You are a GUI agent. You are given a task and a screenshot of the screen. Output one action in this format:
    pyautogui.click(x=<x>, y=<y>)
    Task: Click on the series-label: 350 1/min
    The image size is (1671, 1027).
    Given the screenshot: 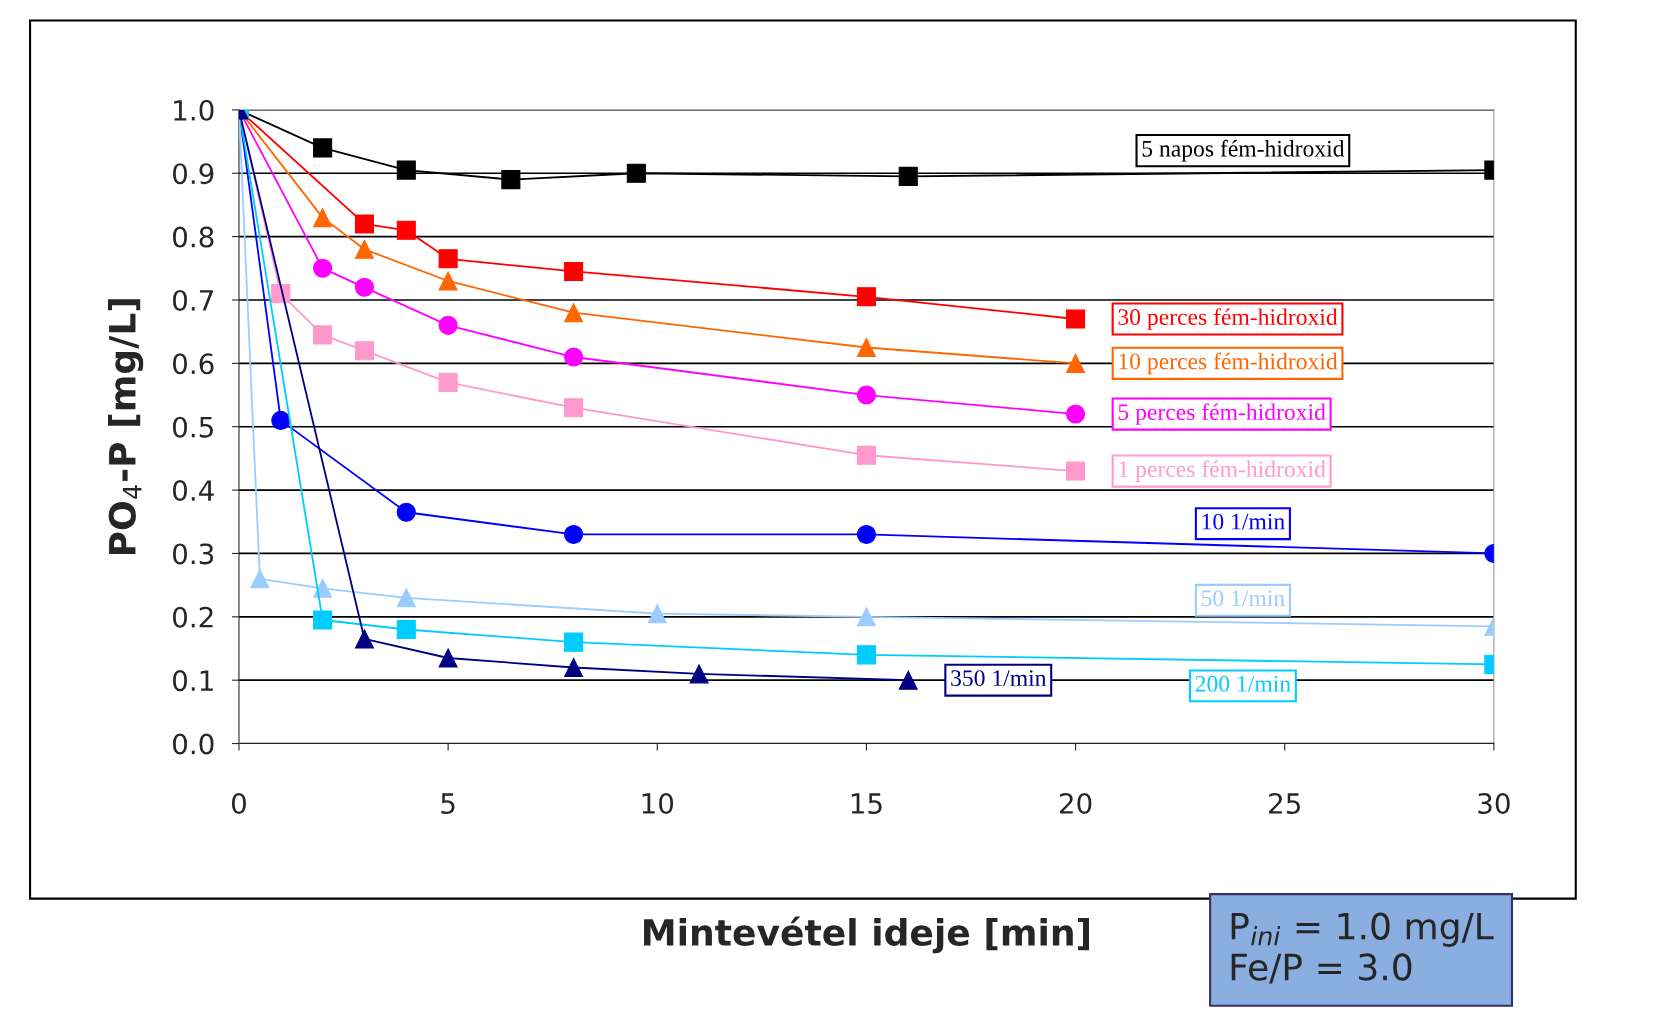 What is the action you would take?
    pyautogui.click(x=999, y=678)
    